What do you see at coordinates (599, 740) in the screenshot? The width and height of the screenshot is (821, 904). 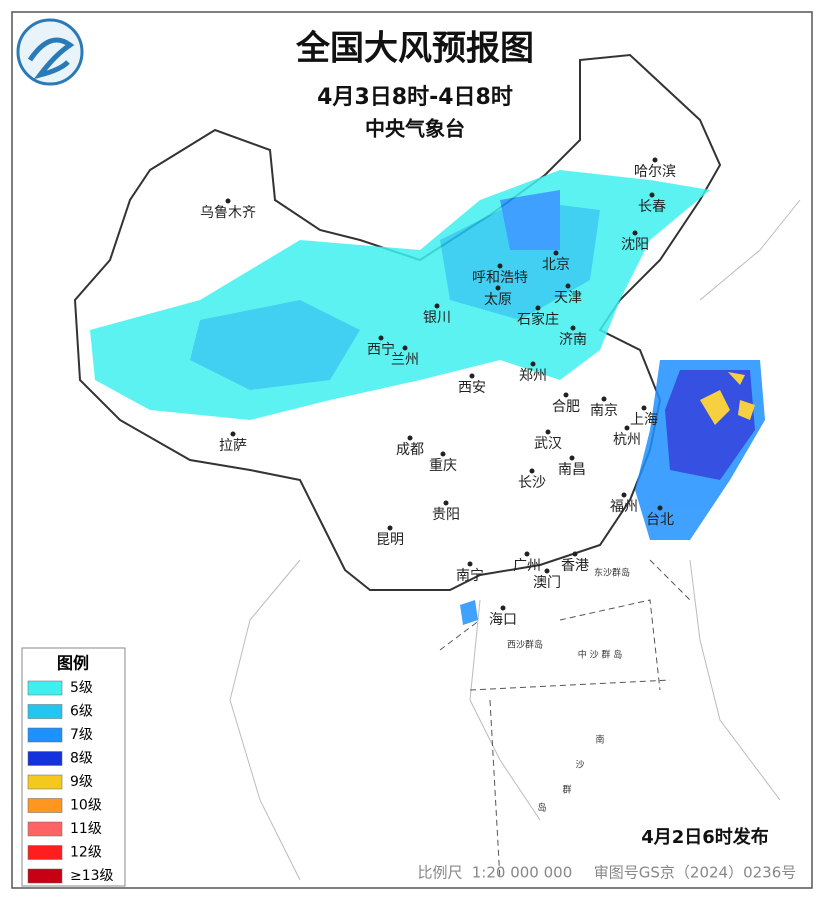 I see `island-label: 南` at bounding box center [599, 740].